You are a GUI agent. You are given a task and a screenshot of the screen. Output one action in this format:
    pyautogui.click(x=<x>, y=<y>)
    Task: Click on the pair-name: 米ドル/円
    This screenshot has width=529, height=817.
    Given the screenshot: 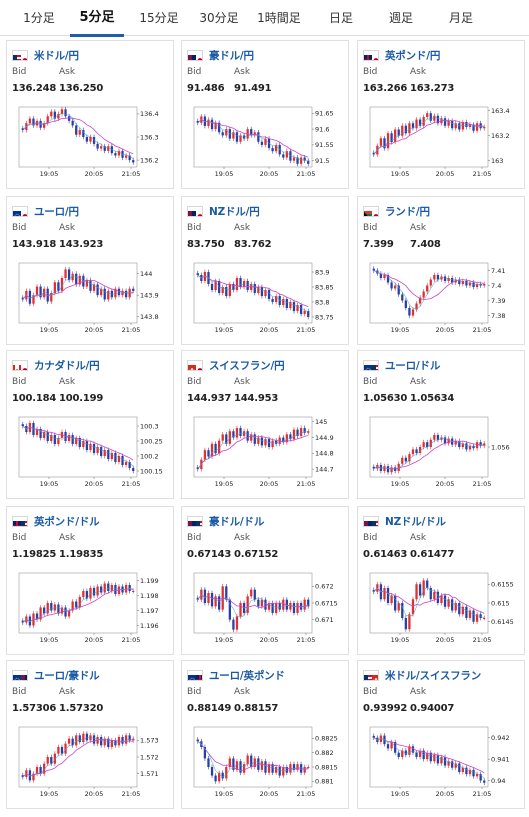 What is the action you would take?
    pyautogui.click(x=56, y=55)
    